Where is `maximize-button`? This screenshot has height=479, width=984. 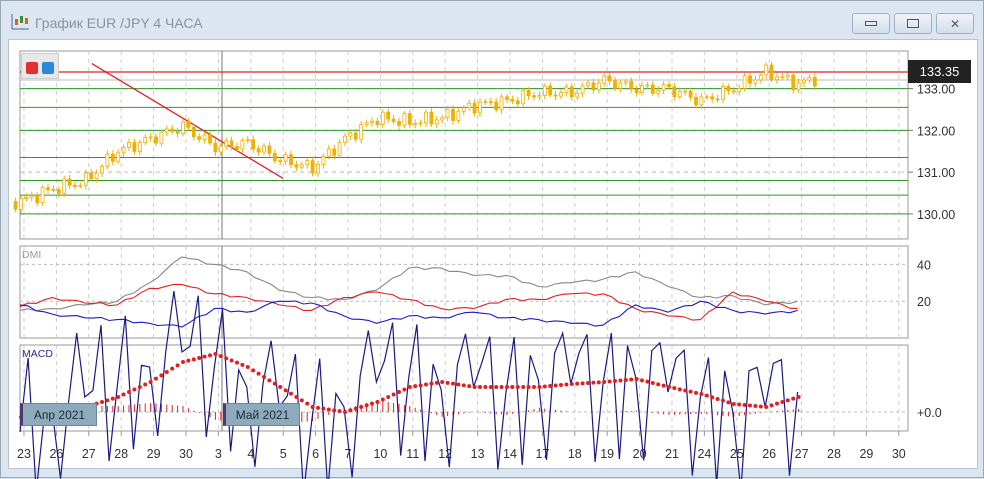
maximize-button is located at coordinates (913, 23).